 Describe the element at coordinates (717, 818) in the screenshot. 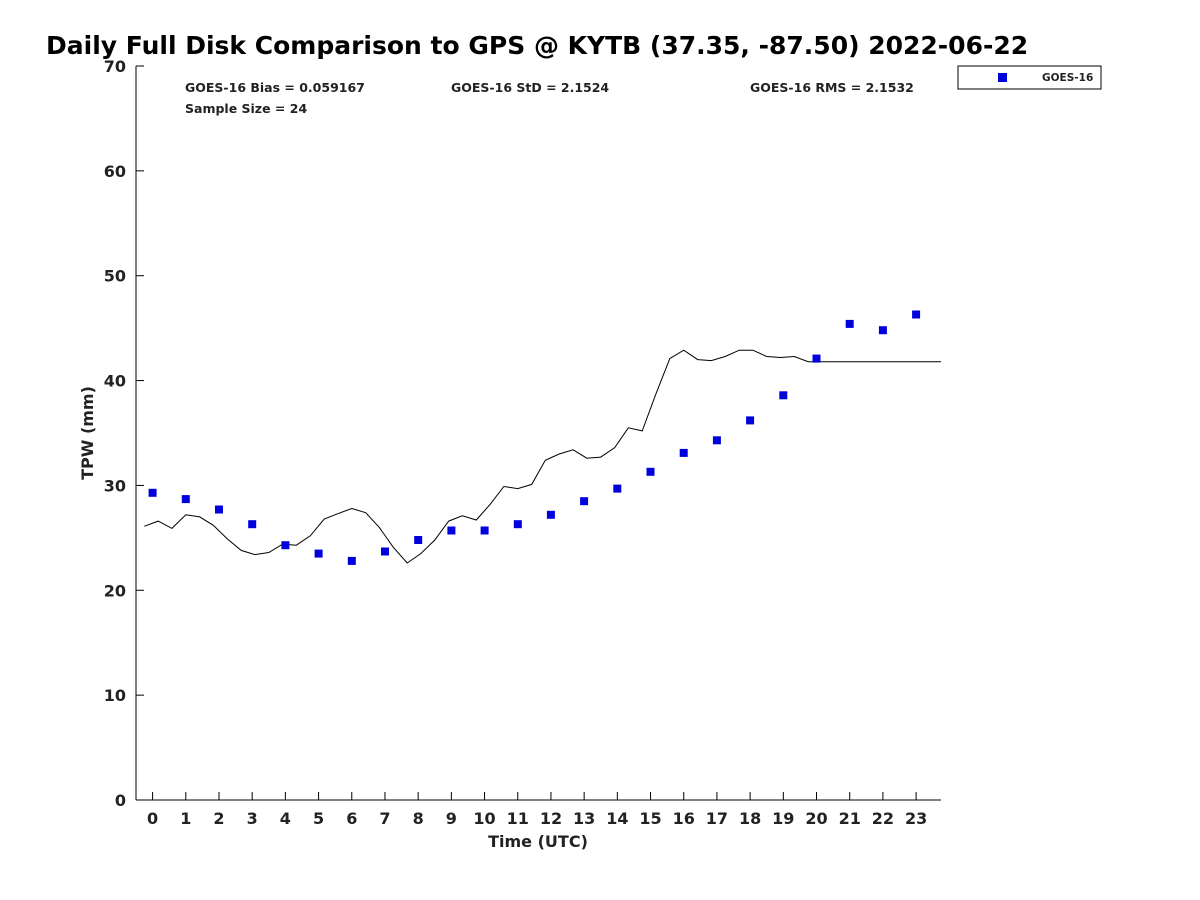

I see `x-tick-label: 17` at that location.